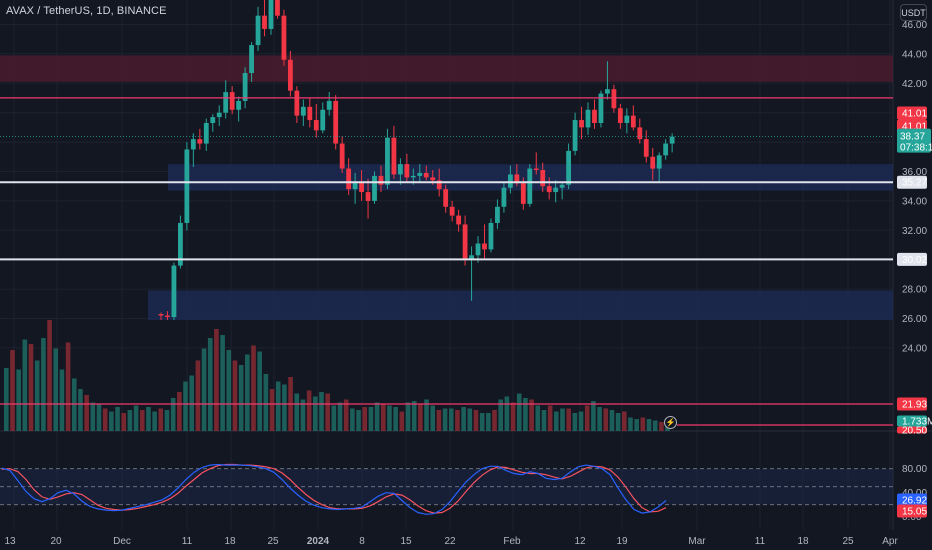 The width and height of the screenshot is (932, 550). I want to click on x-tick-label: 18, so click(230, 541).